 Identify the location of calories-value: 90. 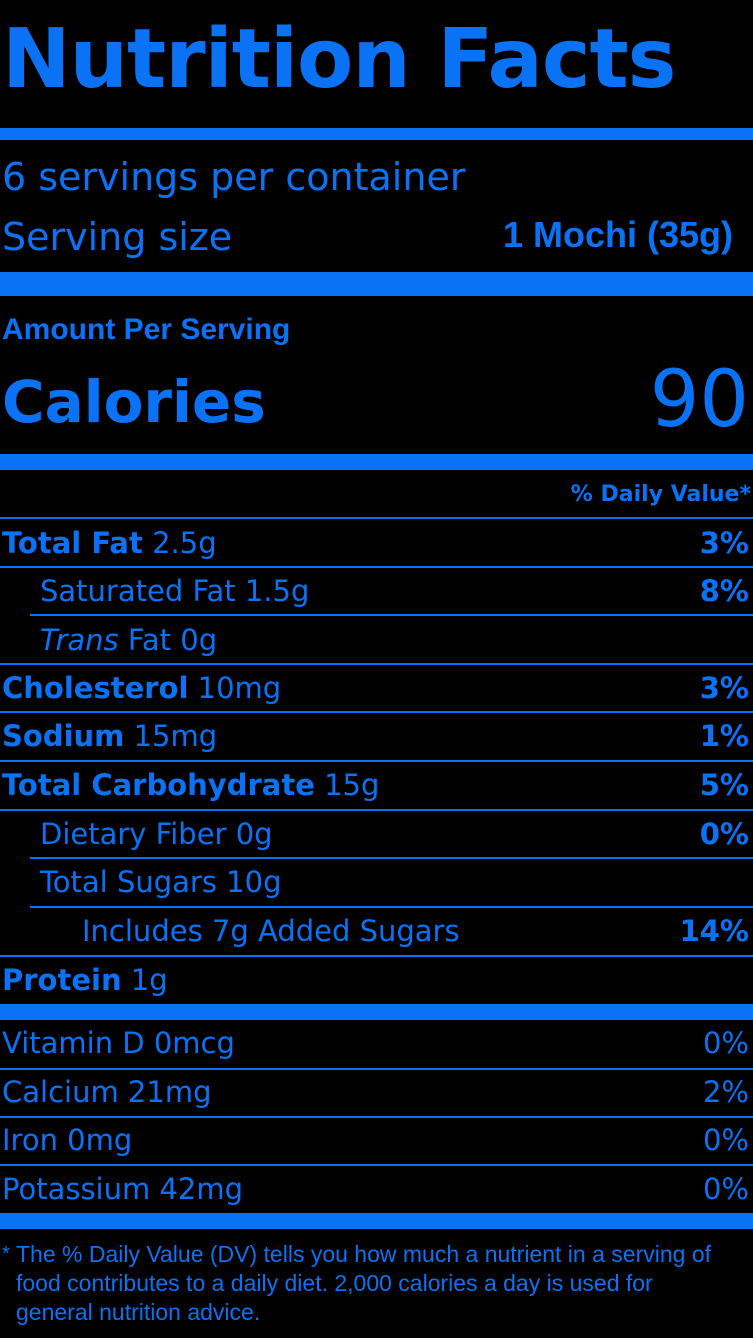
(699, 400).